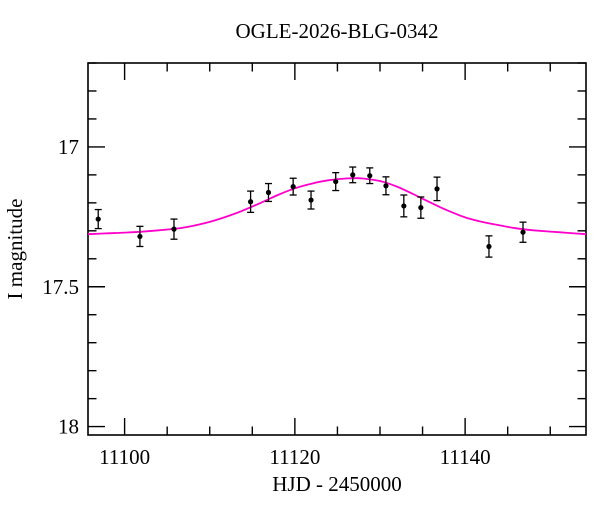  What do you see at coordinates (337, 31) in the screenshot?
I see `chart-title: OGLE-2026-BLG-0342` at bounding box center [337, 31].